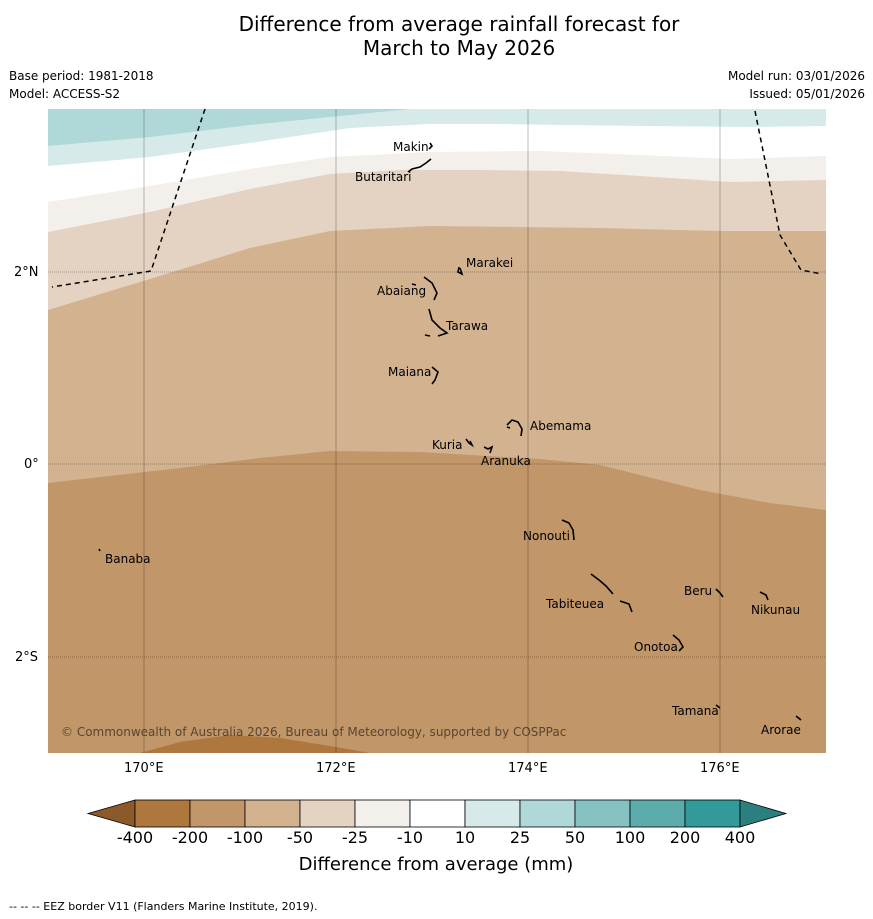  Describe the element at coordinates (436, 322) in the screenshot. I see `island-tarawa` at that location.